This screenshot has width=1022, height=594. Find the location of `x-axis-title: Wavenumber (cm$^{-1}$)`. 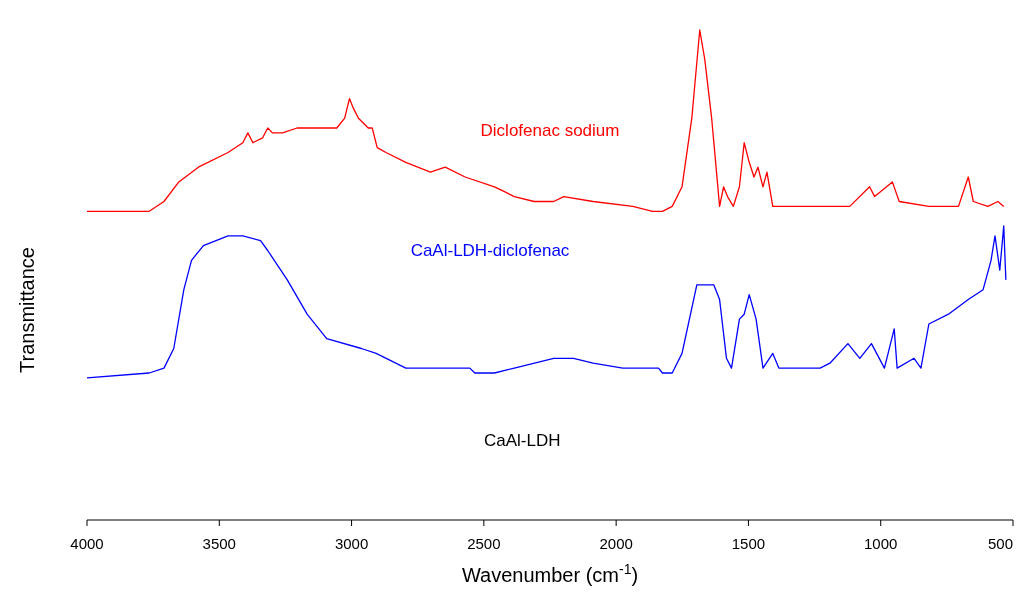

x-axis-title: Wavenumber (cm$^{-1}$) is located at coordinates (550, 573).